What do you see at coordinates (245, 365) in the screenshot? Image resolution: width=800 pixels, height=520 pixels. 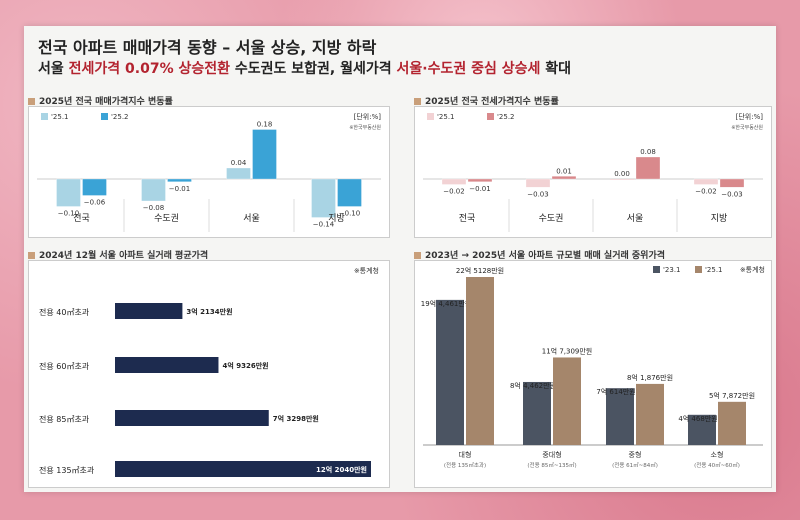 I see `data-label: 4억 9326만원` at bounding box center [245, 365].